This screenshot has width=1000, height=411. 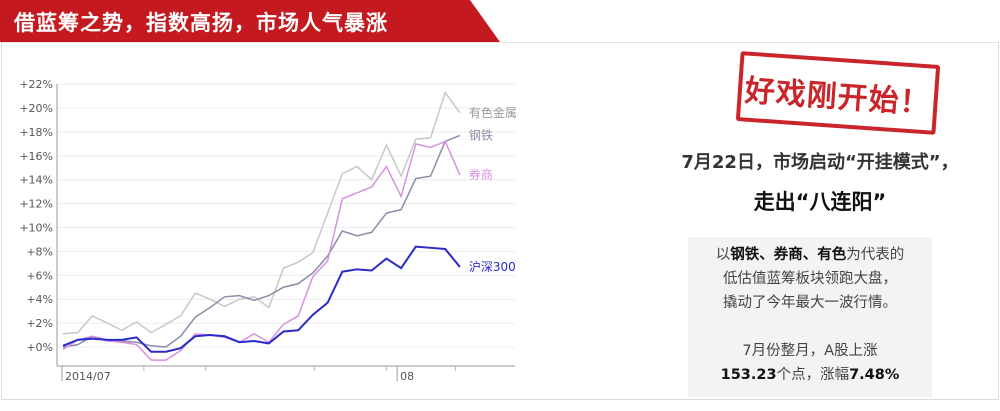 I want to click on points-value: 153.23, so click(x=748, y=375).